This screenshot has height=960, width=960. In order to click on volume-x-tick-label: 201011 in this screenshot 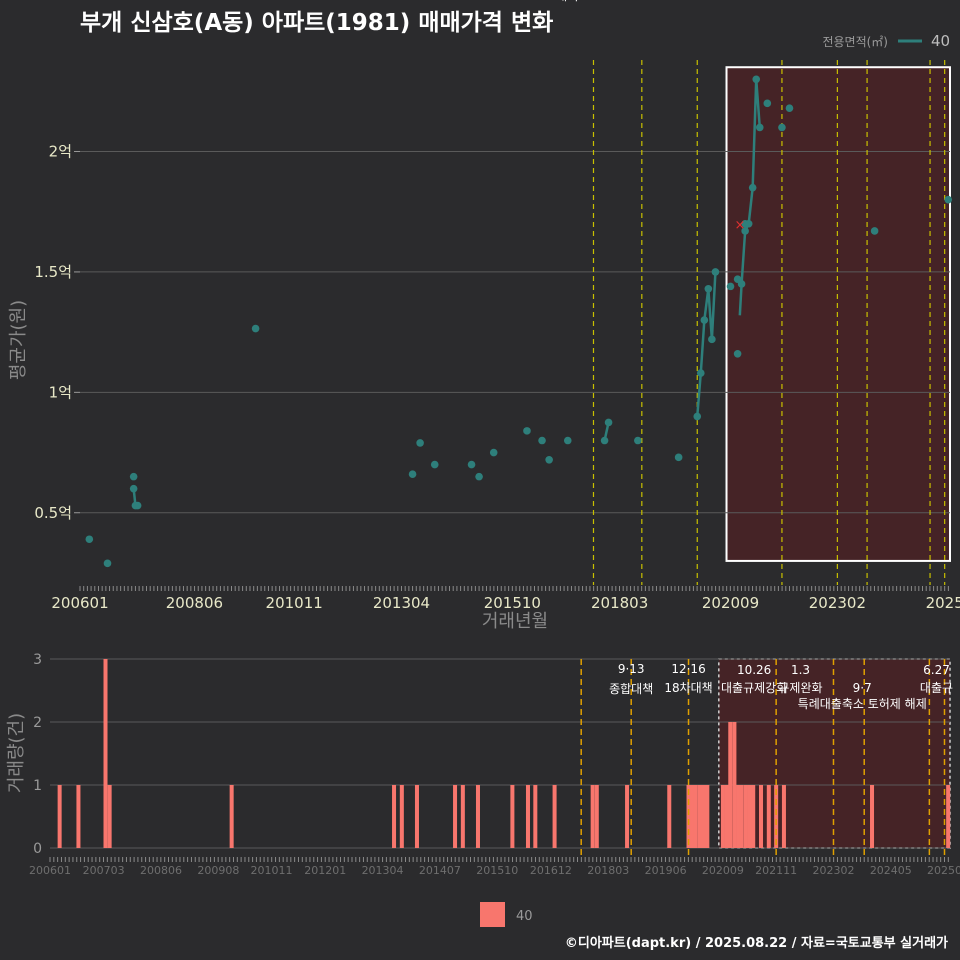, I will do `click(272, 870)`.